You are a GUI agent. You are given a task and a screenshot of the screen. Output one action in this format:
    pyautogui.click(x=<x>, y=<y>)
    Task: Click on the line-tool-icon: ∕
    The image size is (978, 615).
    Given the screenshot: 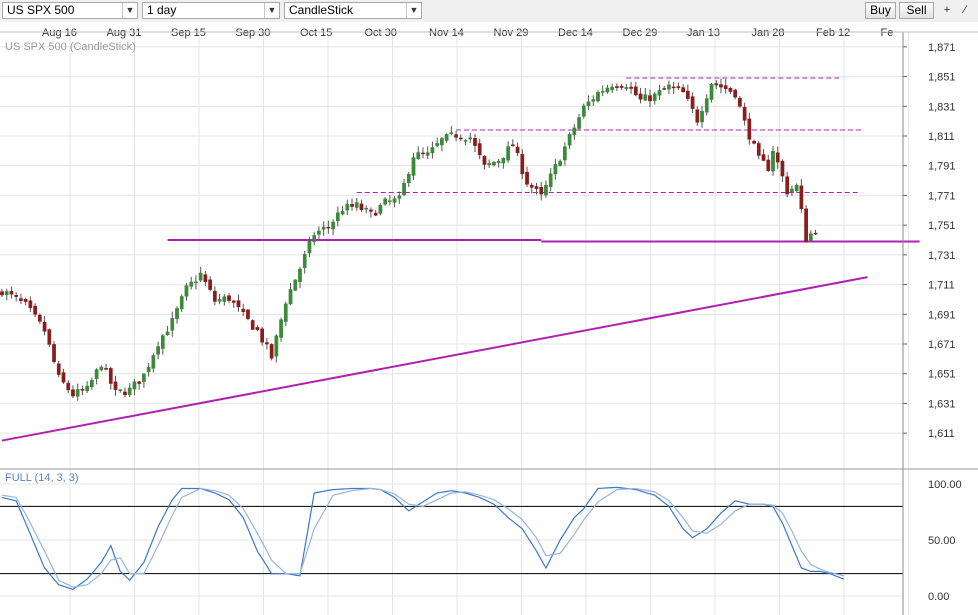 What is the action you would take?
    pyautogui.click(x=965, y=10)
    